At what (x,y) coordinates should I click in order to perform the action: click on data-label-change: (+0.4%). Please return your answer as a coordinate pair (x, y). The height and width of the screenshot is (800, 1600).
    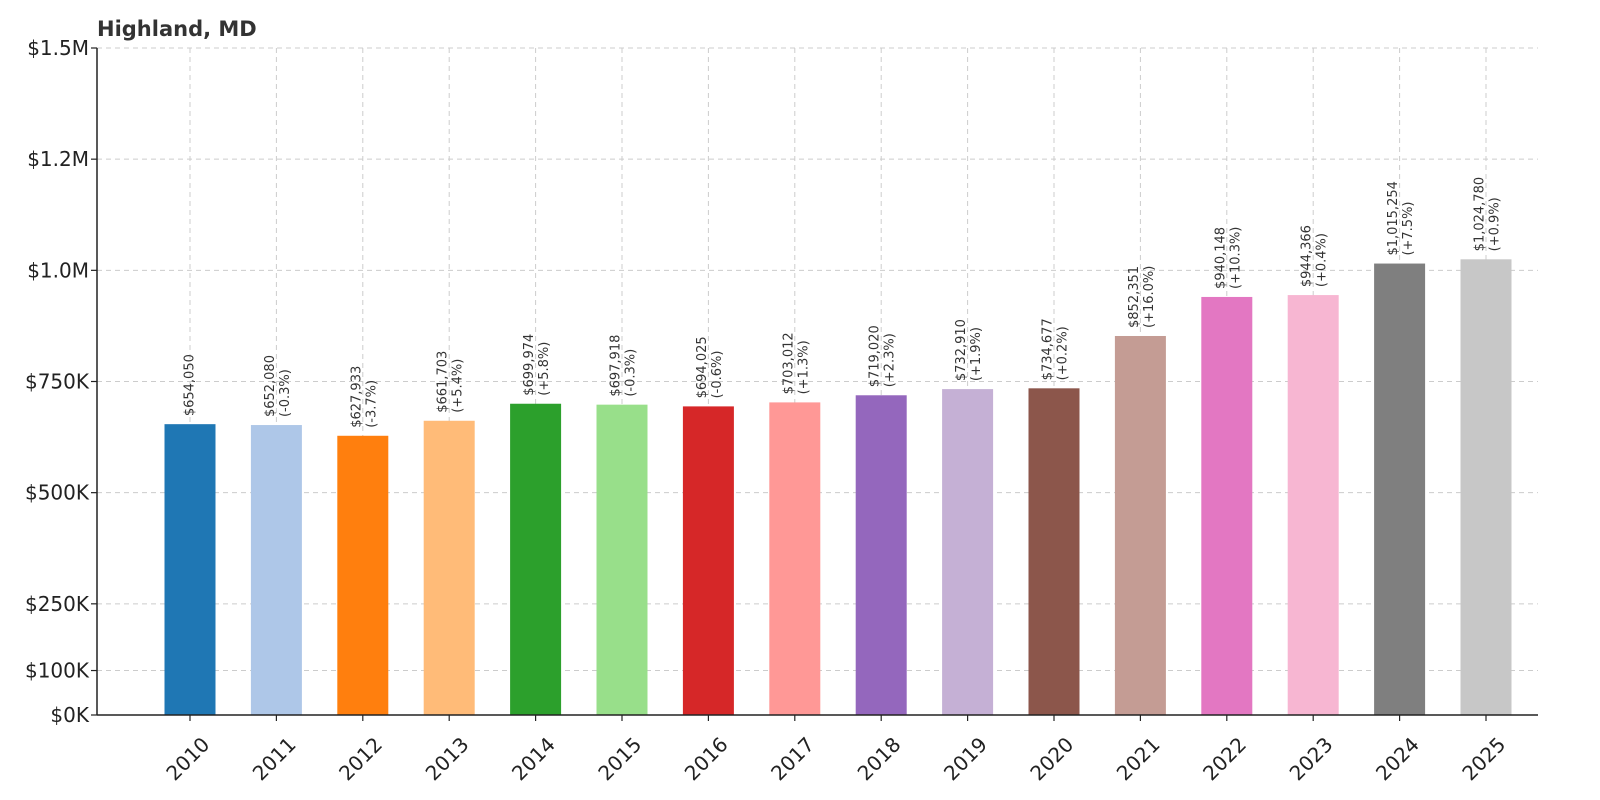
    Looking at the image, I should click on (1322, 260).